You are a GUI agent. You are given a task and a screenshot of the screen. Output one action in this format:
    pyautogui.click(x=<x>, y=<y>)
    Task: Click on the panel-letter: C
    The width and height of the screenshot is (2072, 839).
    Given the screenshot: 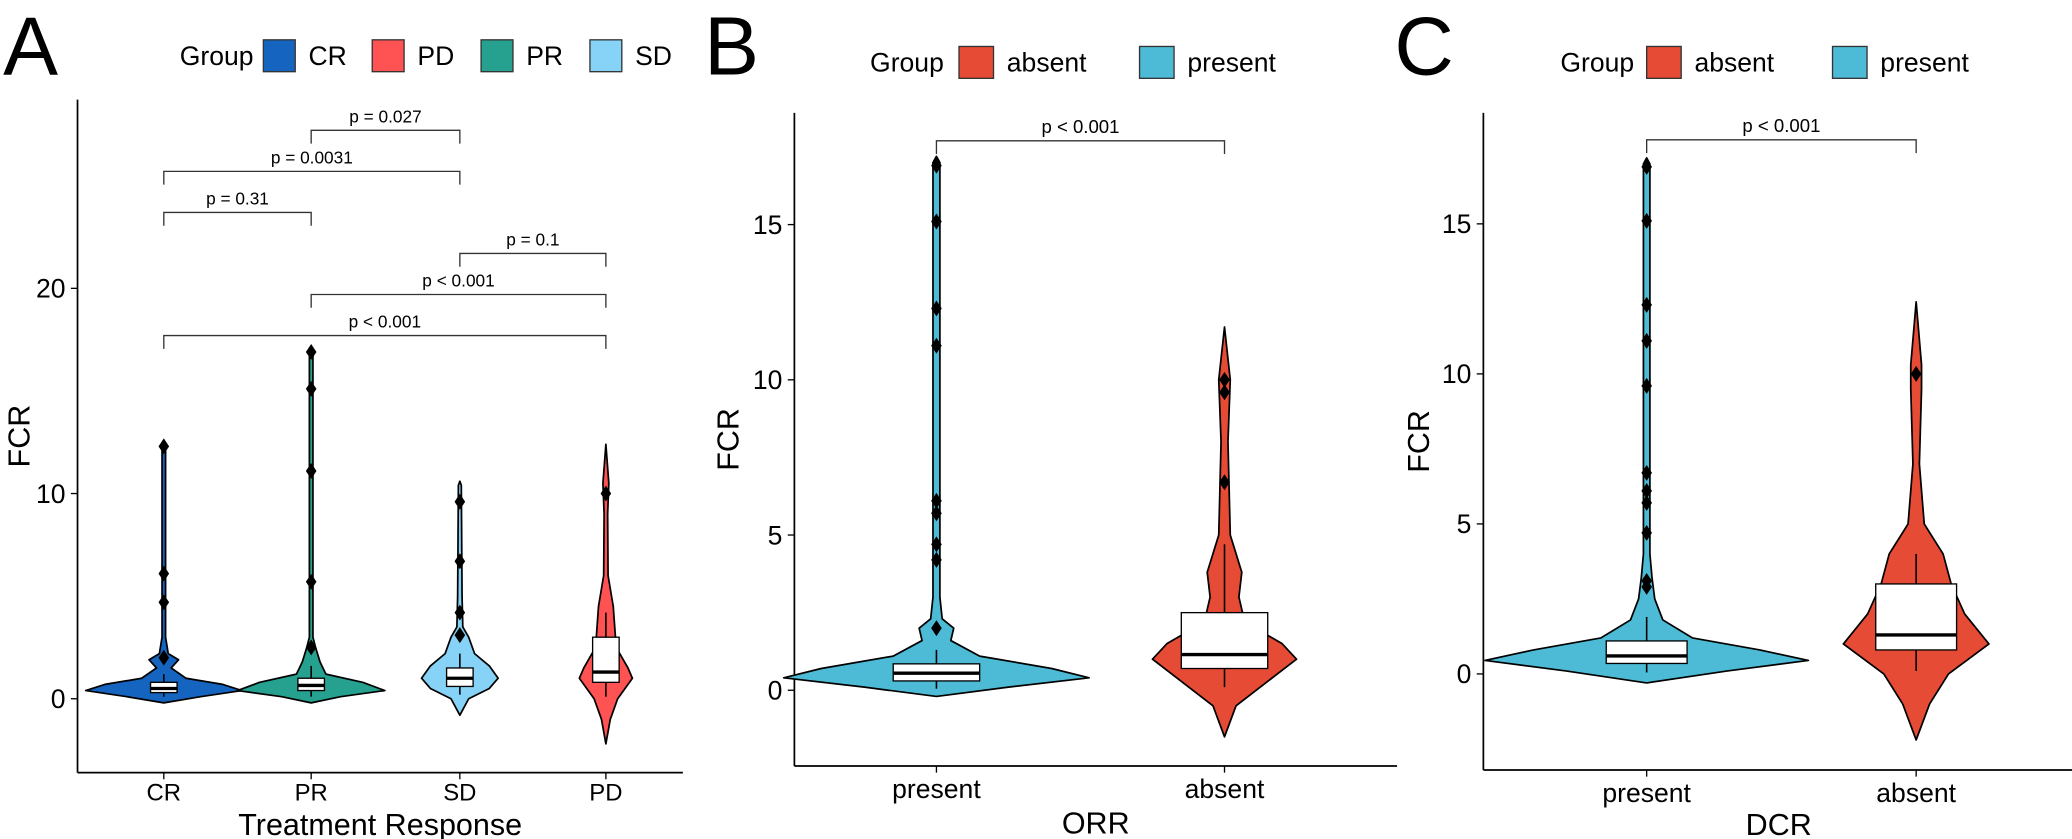 What is the action you would take?
    pyautogui.click(x=1423, y=46)
    